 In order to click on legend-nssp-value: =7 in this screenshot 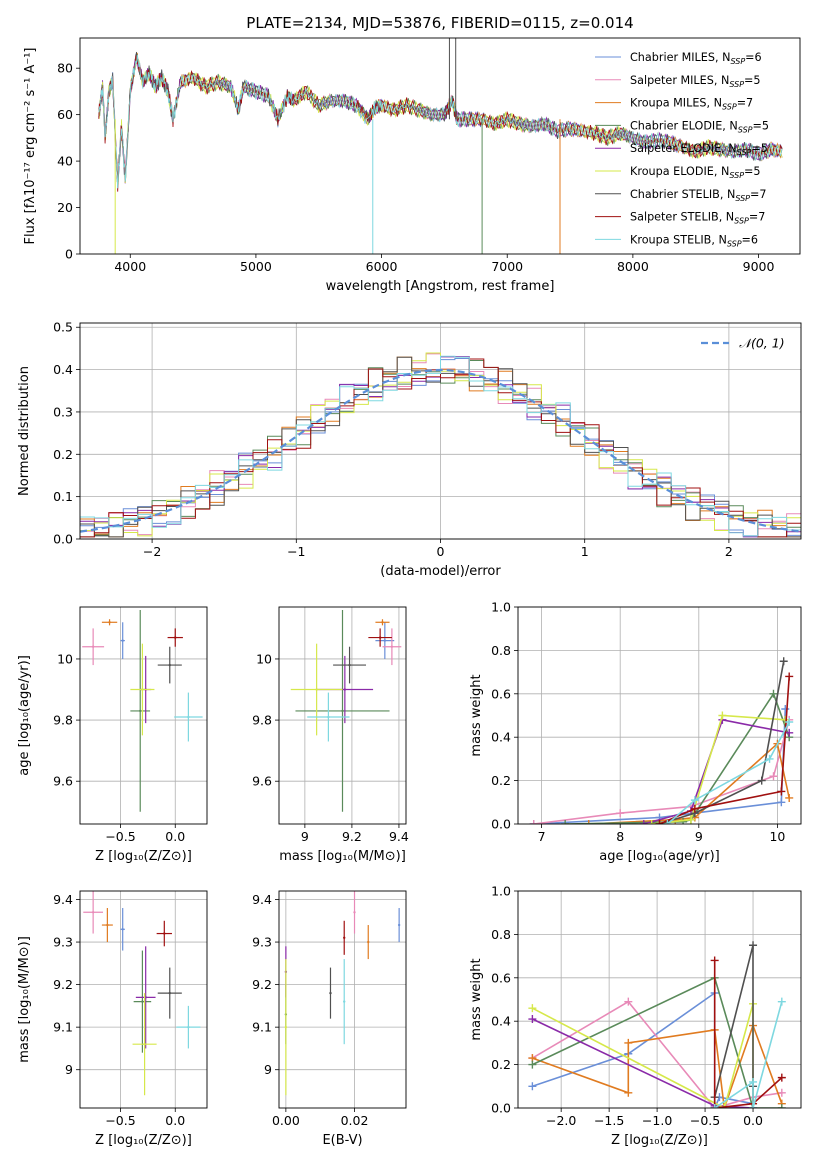, I will do `click(758, 194)`.